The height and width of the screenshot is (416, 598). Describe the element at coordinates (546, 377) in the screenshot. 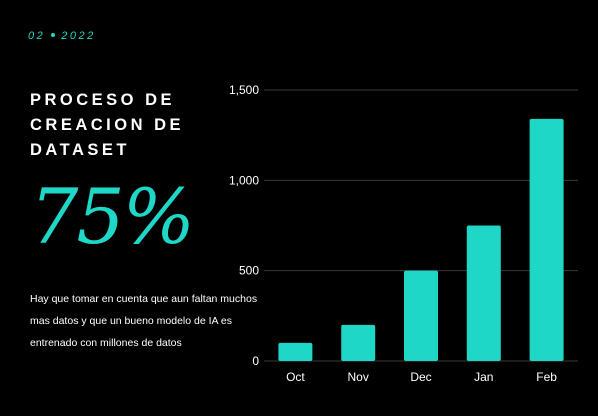

I see `x-tick-label: Feb` at that location.